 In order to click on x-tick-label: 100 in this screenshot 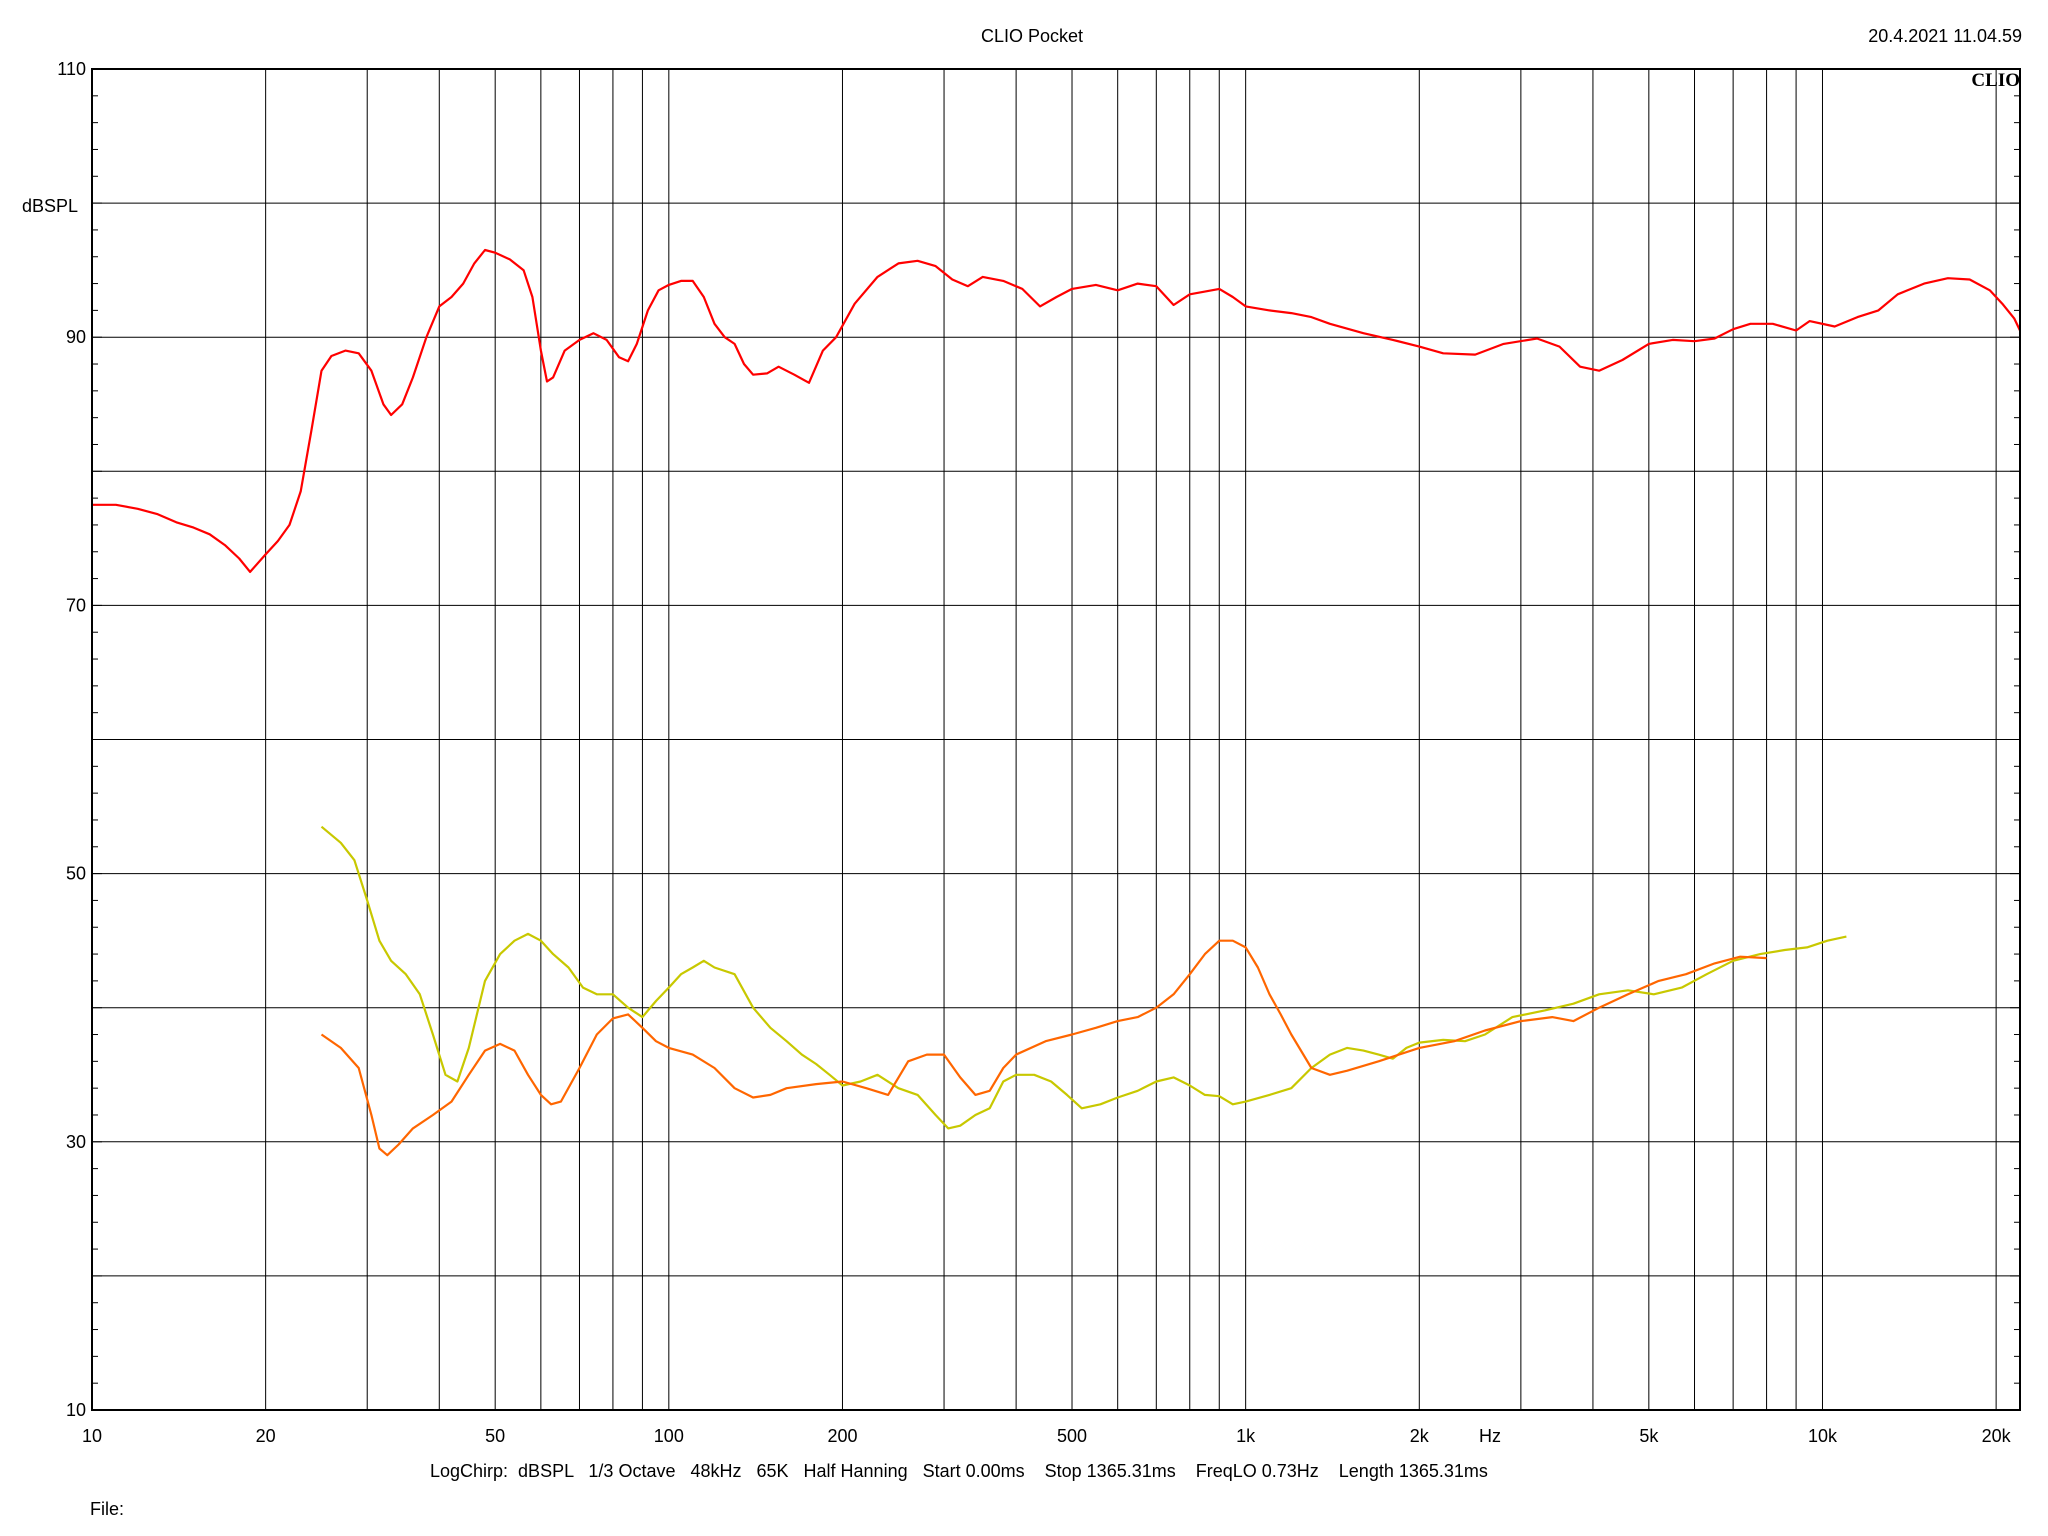, I will do `click(669, 1436)`.